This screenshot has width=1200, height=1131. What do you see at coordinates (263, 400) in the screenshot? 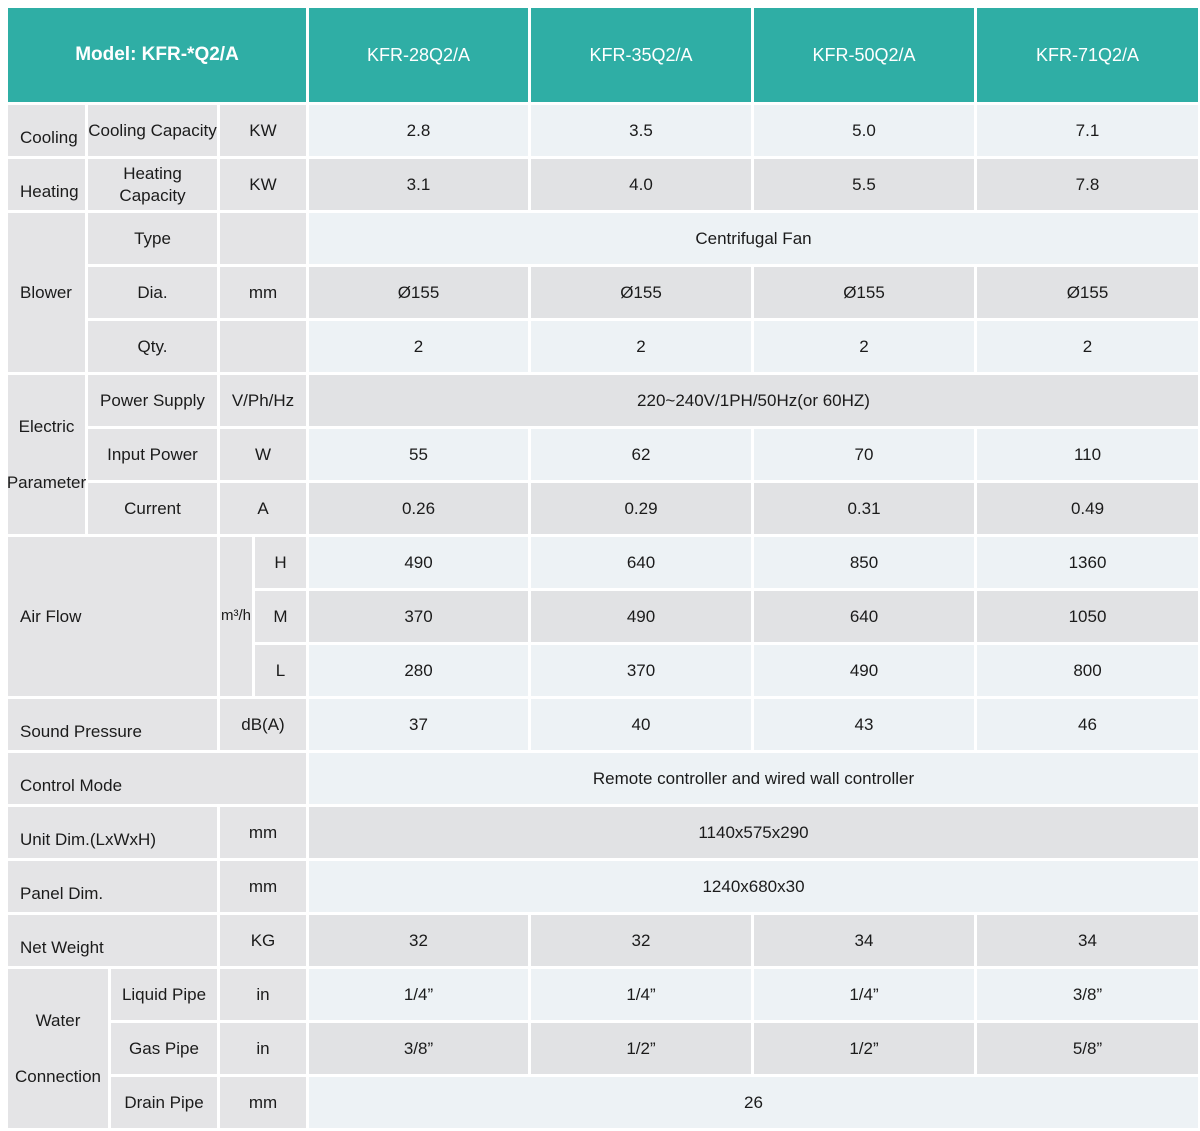
I see `unit-cell: V/Ph/Hz` at bounding box center [263, 400].